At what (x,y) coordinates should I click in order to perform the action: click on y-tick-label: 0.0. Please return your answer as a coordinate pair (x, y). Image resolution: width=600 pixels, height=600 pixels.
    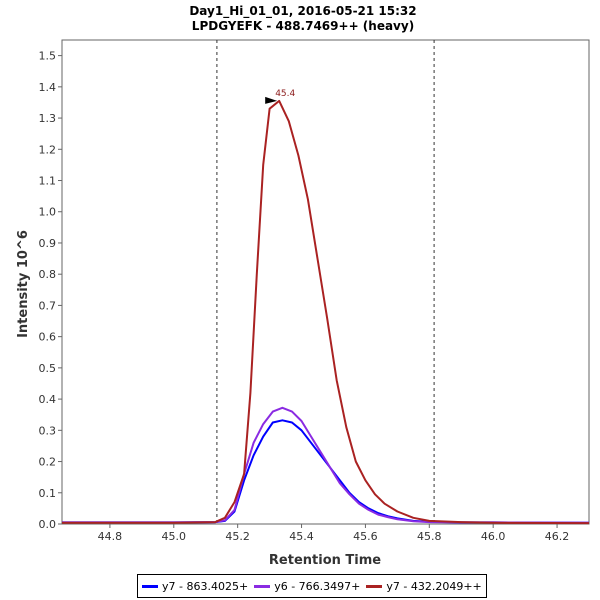
    Looking at the image, I should click on (48, 524).